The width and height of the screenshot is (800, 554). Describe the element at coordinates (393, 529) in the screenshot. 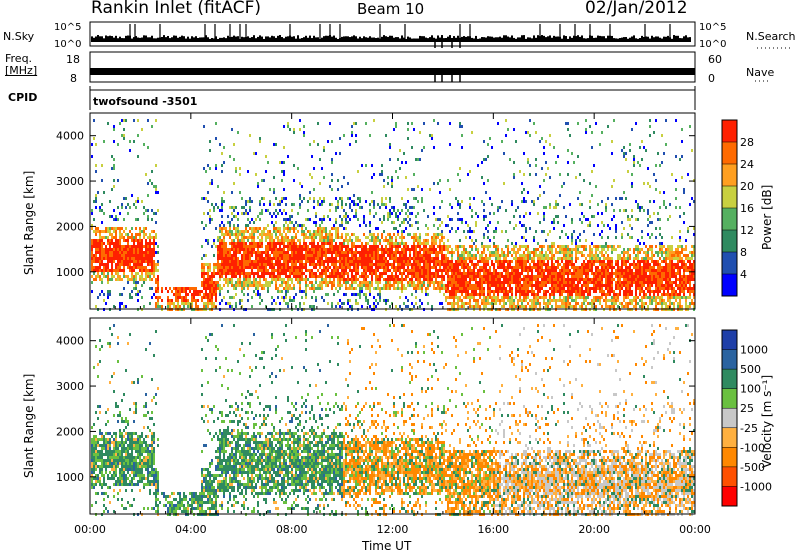

I see `x-tick-label: 12:00` at that location.